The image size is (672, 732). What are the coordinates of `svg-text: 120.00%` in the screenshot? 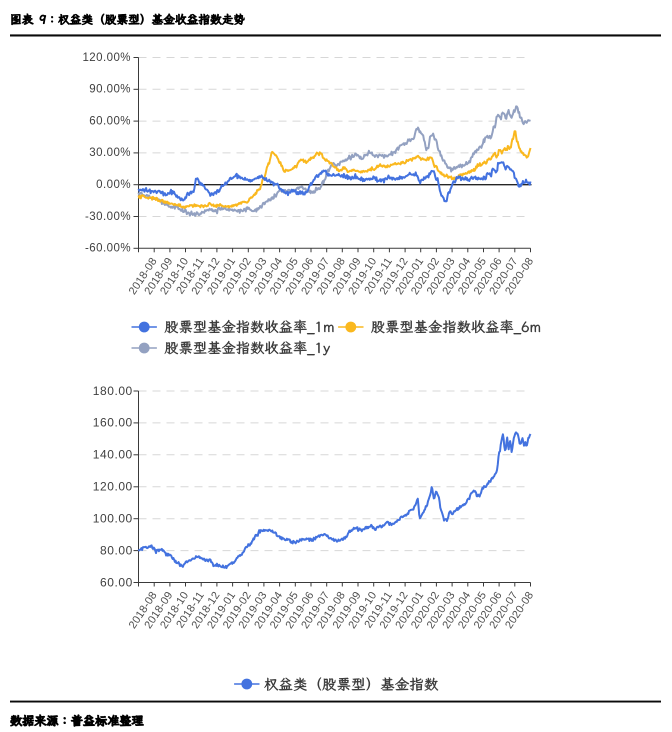 It's located at (106, 58).